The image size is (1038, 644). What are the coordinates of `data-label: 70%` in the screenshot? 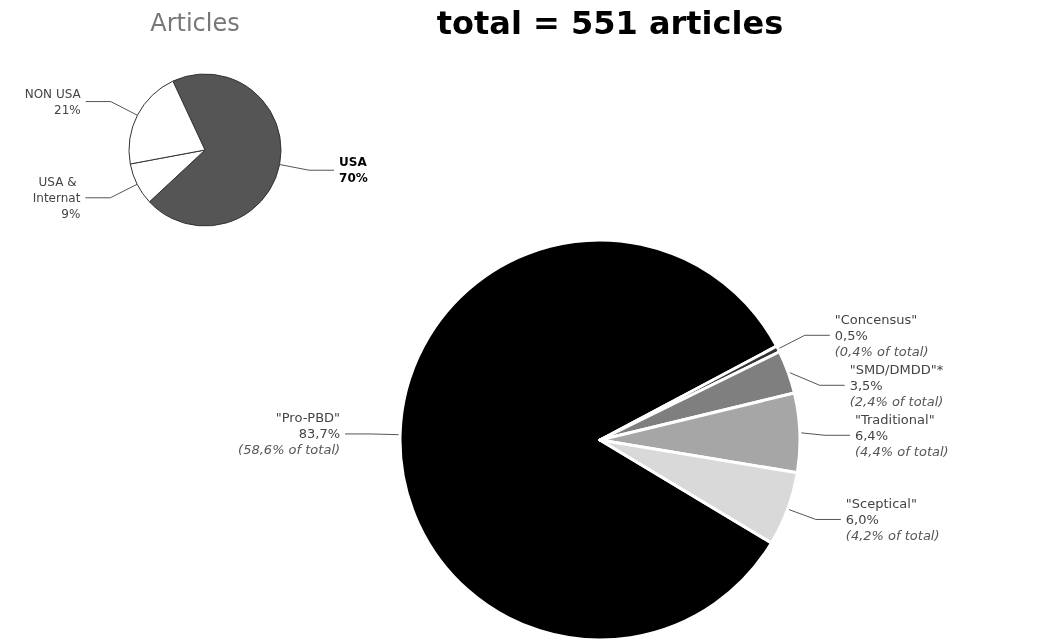 It's located at (353, 178).